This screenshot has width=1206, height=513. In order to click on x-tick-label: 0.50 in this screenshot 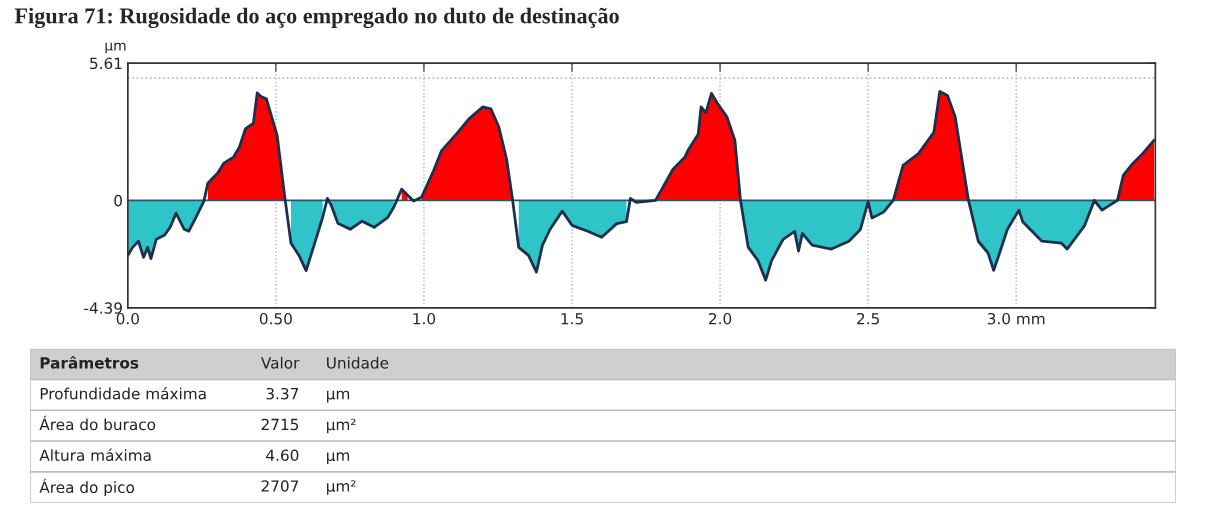, I will do `click(275, 318)`.